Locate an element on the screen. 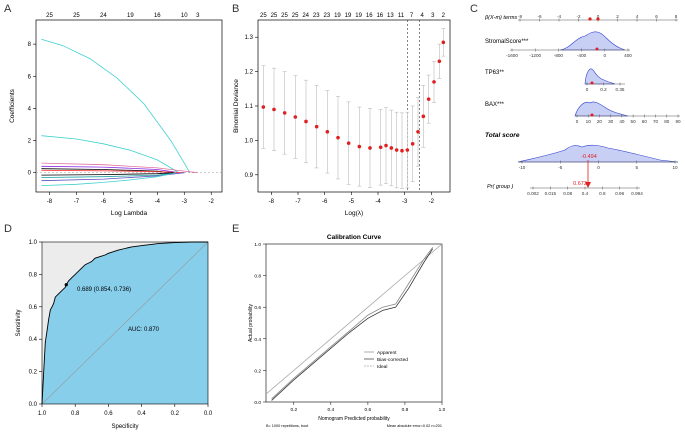 This screenshot has height=432, width=685. nomogram-tick-label-4-1: -5 is located at coordinates (560, 167).